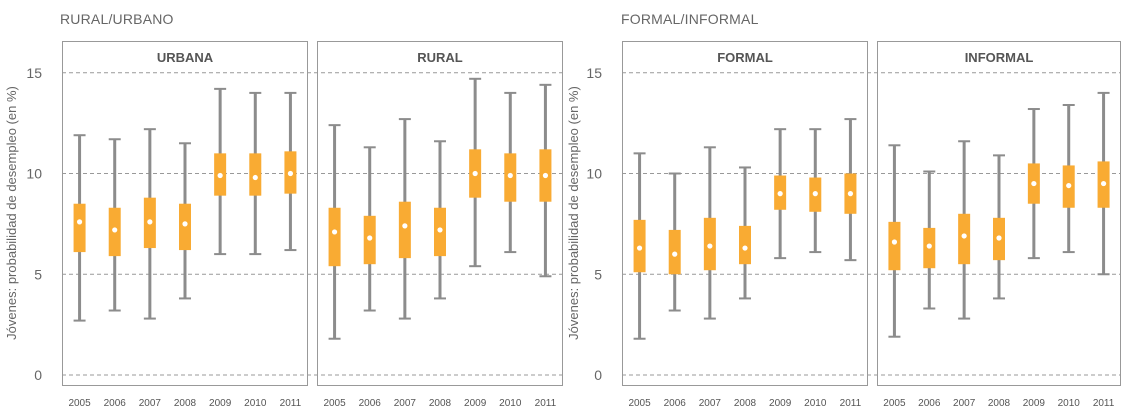 The height and width of the screenshot is (409, 1121). I want to click on panel-title: URBANA, so click(185, 57).